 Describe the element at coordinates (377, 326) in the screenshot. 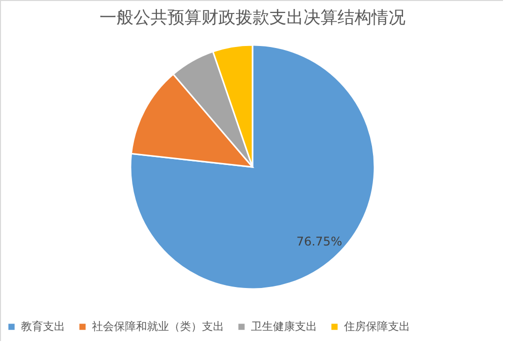

I see `legend-label: 住房保障支出` at that location.